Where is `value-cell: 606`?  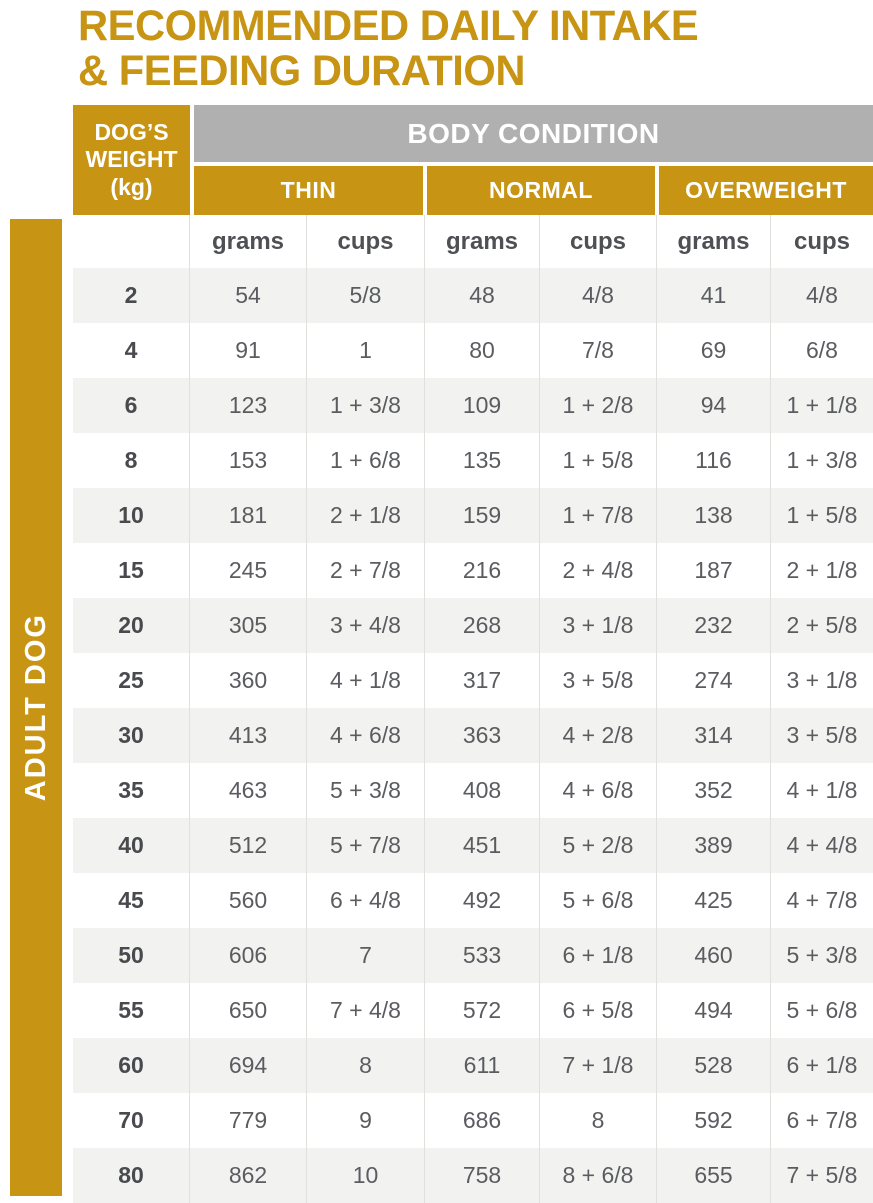
value-cell: 606 is located at coordinates (248, 955).